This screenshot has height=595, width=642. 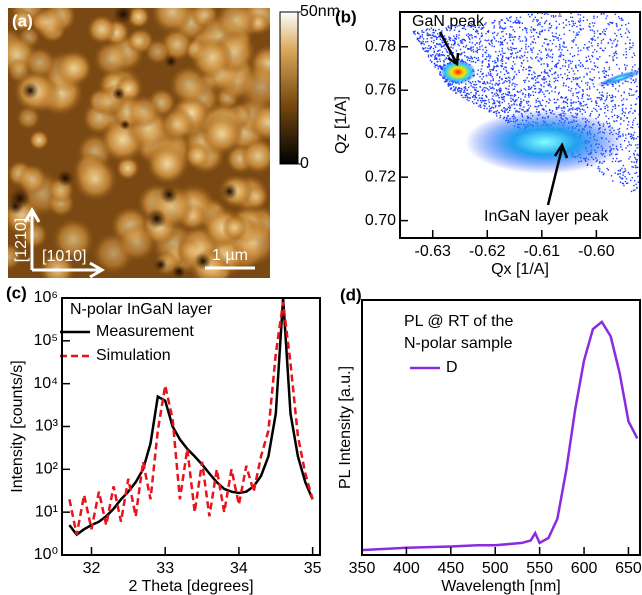 I want to click on x-tick-label: 33, so click(x=165, y=568).